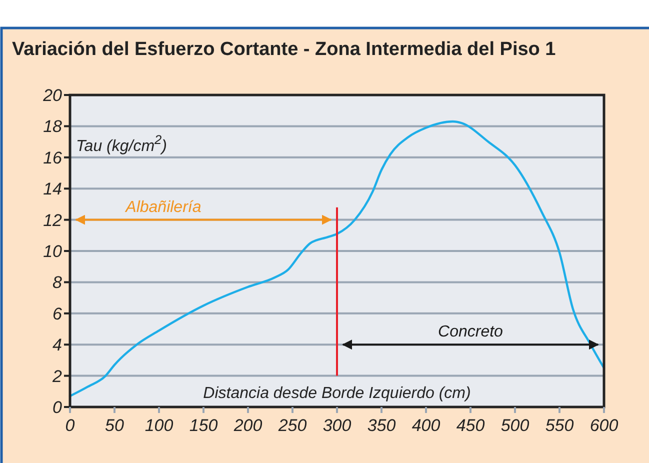 This screenshot has height=463, width=649. I want to click on y-tick-label: 10, so click(53, 251).